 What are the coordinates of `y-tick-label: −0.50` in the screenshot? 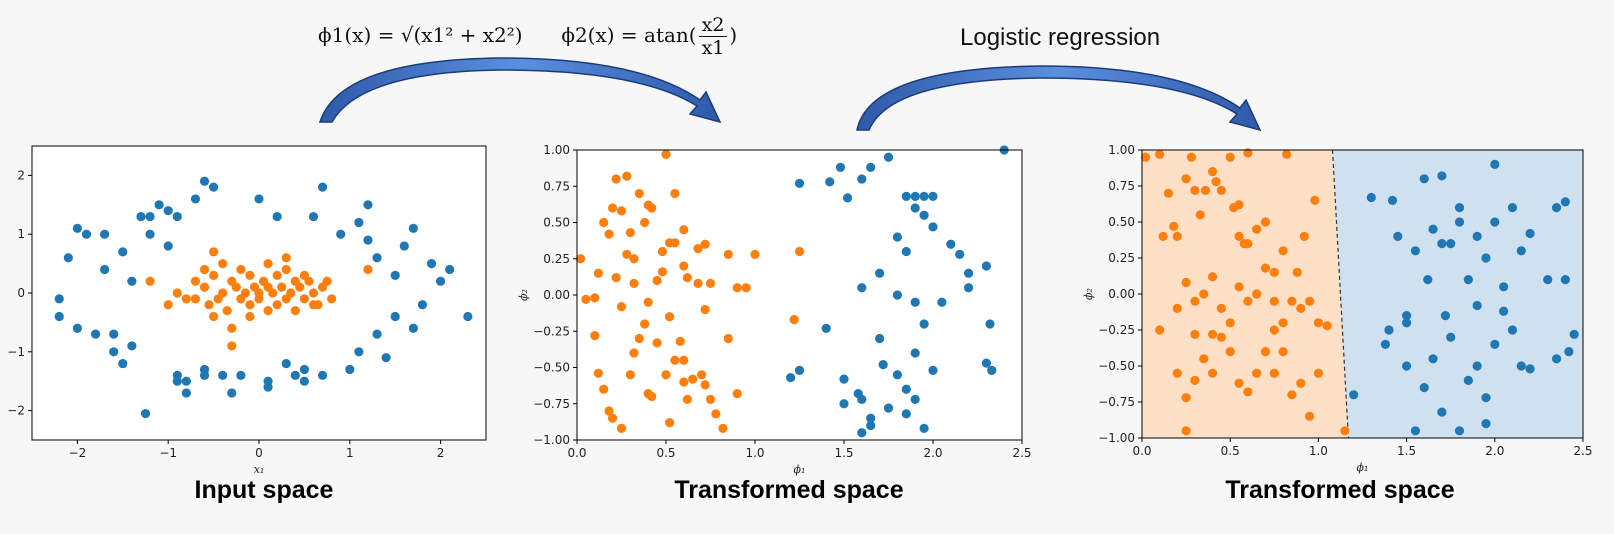 It's located at (1116, 366).